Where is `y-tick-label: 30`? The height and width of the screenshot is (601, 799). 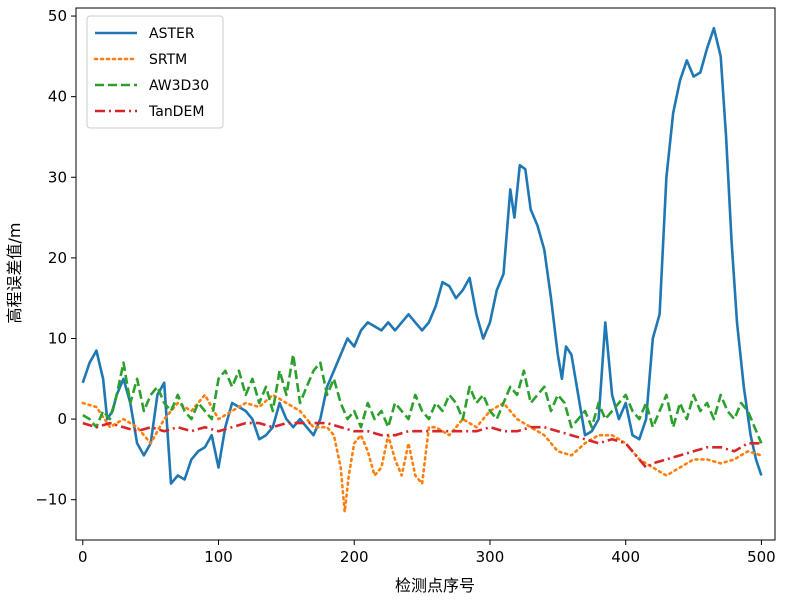
y-tick-label: 30 is located at coordinates (57, 177).